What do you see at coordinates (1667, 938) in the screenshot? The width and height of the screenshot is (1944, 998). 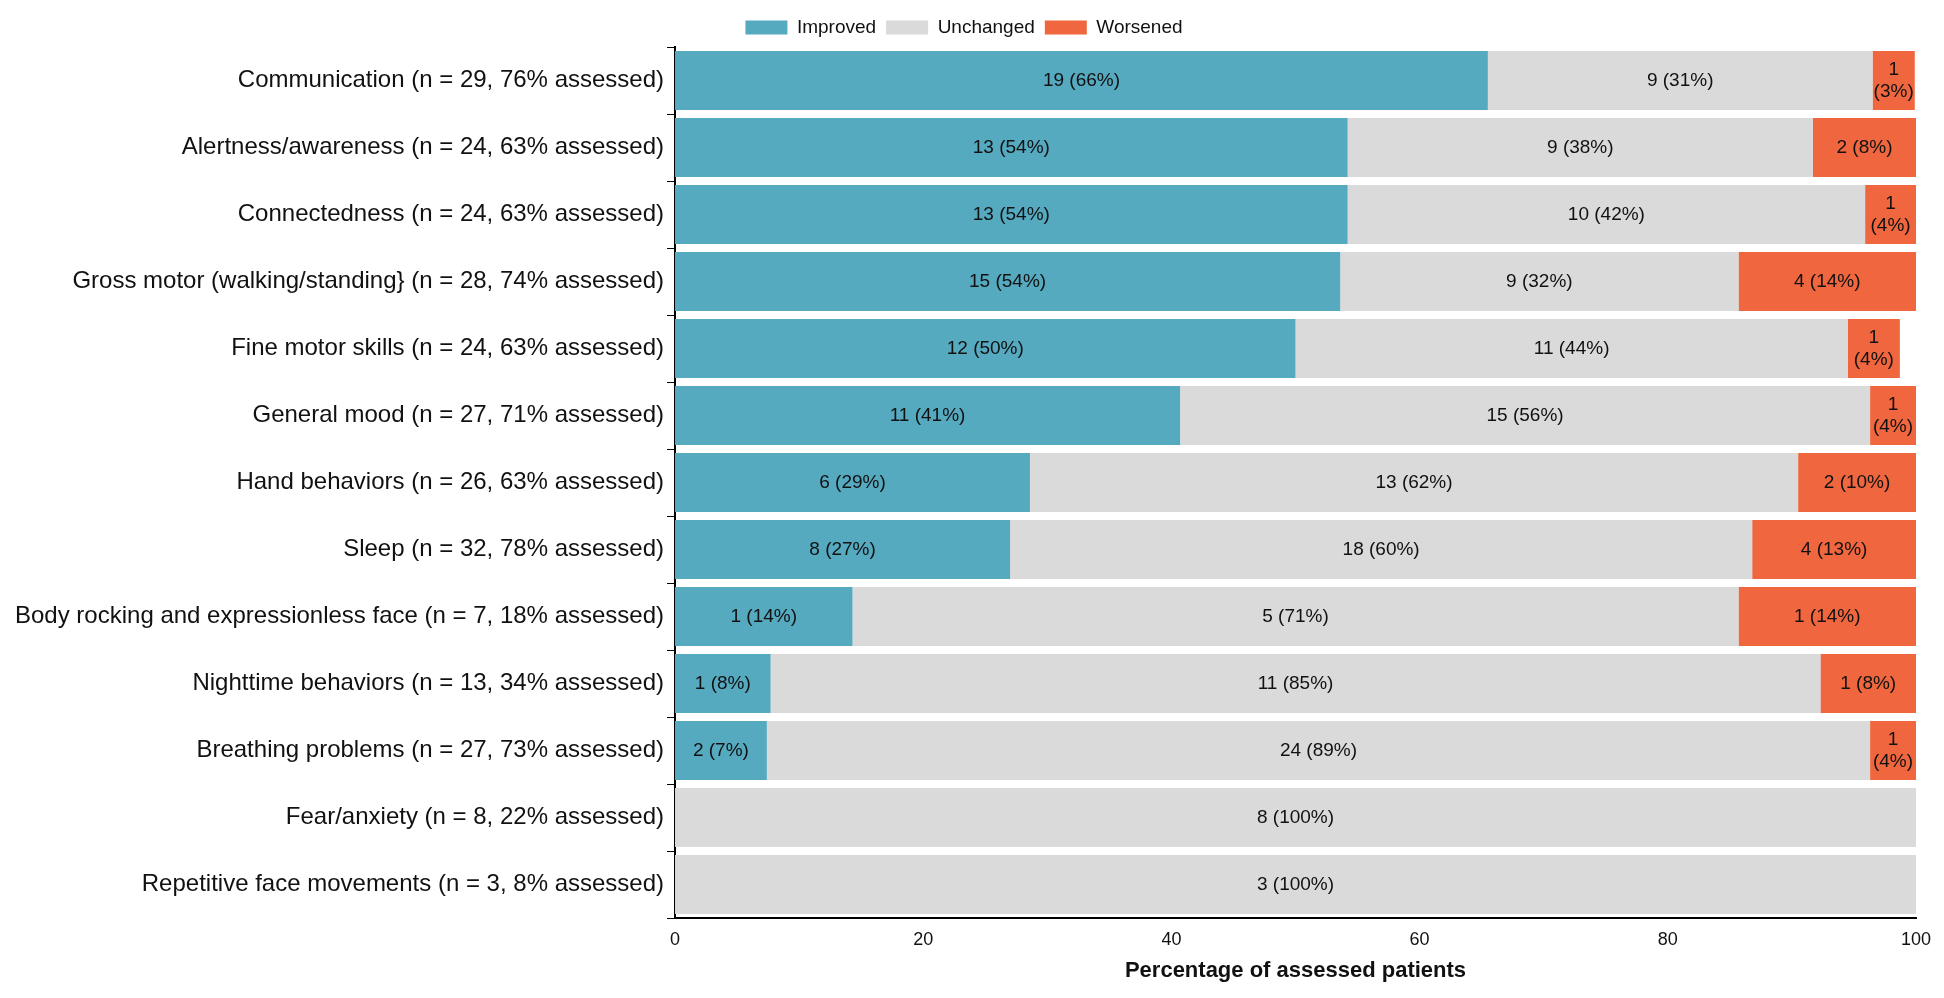 I see `x-tick-label: 80` at bounding box center [1667, 938].